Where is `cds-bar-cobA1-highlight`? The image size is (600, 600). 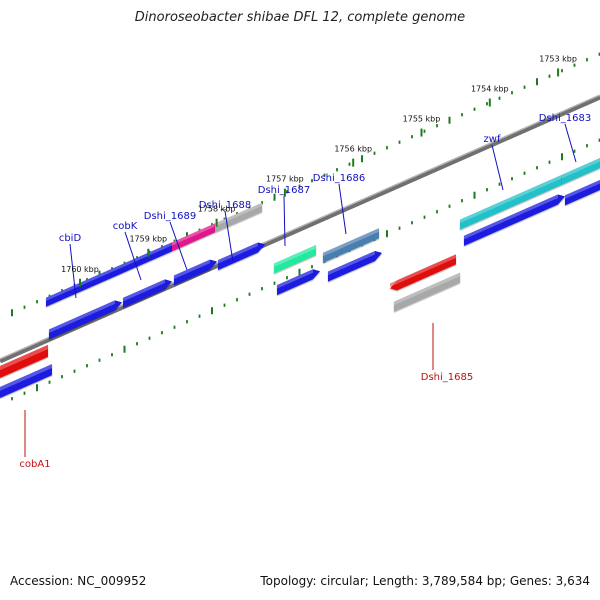
cds-bar-cobA1-highlight is located at coordinates (26, 377).